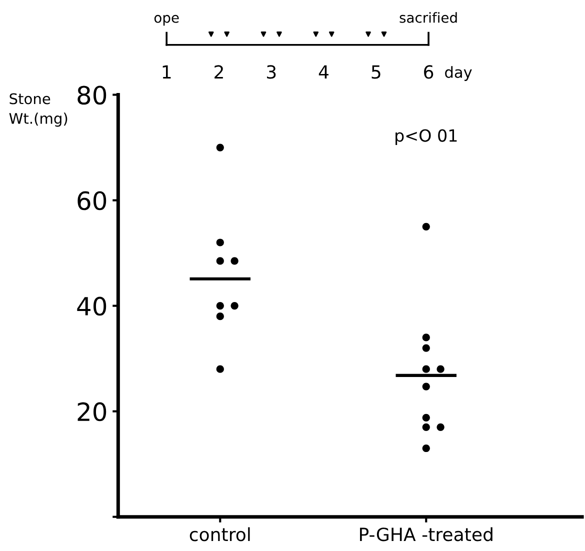 The image size is (585, 551). I want to click on x-tick-label: control, so click(220, 534).